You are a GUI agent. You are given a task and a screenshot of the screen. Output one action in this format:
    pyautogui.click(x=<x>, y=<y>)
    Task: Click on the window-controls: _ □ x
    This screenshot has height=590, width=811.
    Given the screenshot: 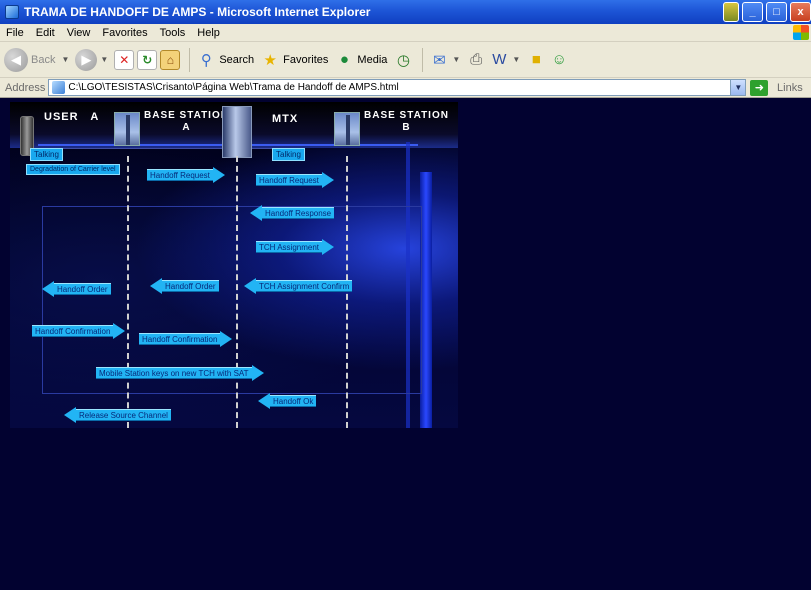 What is the action you would take?
    pyautogui.click(x=767, y=12)
    